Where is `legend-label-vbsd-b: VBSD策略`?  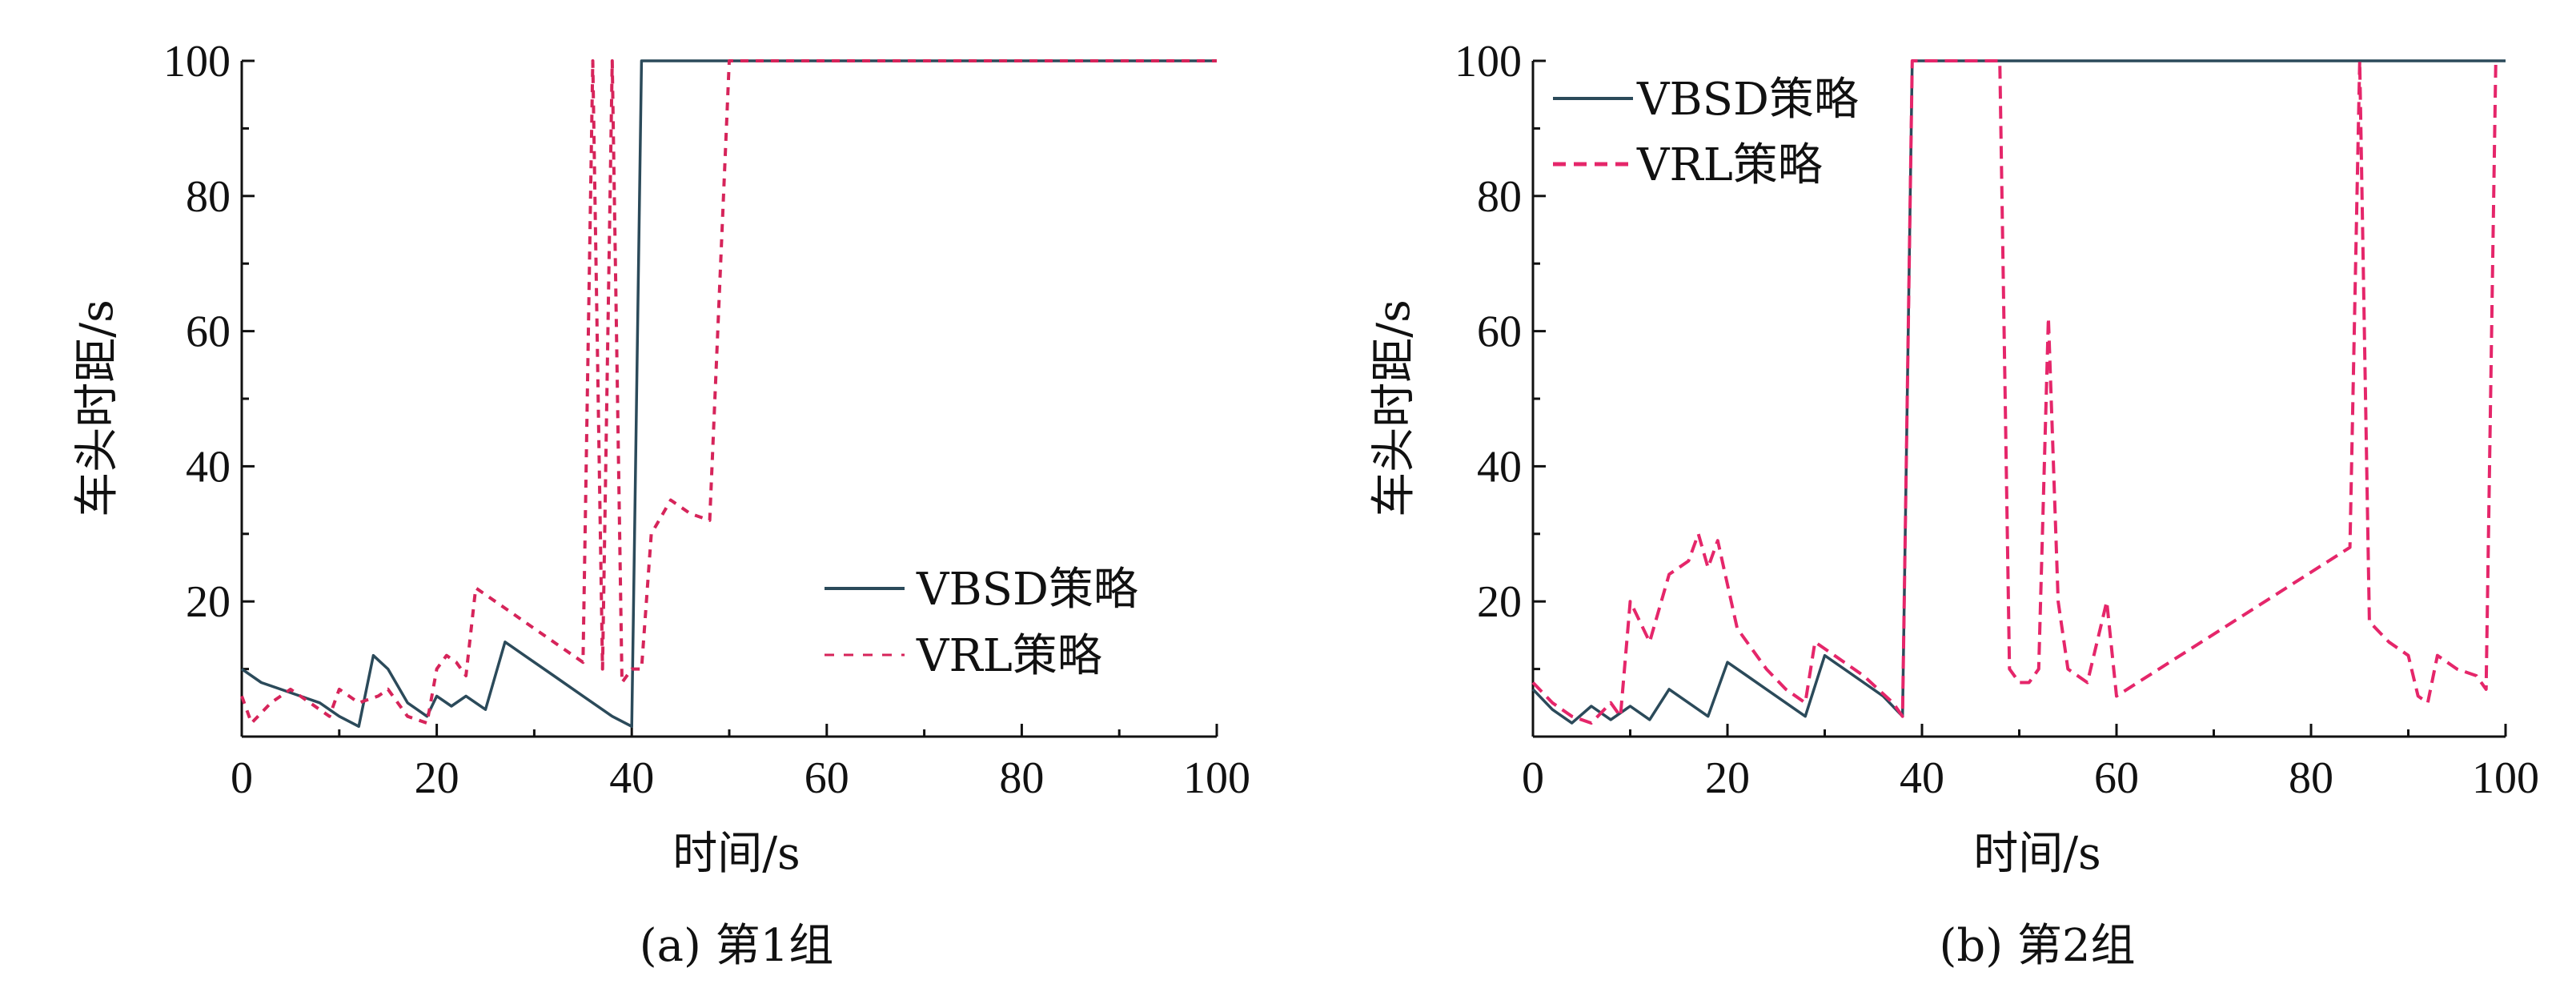 legend-label-vbsd-b: VBSD策略 is located at coordinates (1748, 100).